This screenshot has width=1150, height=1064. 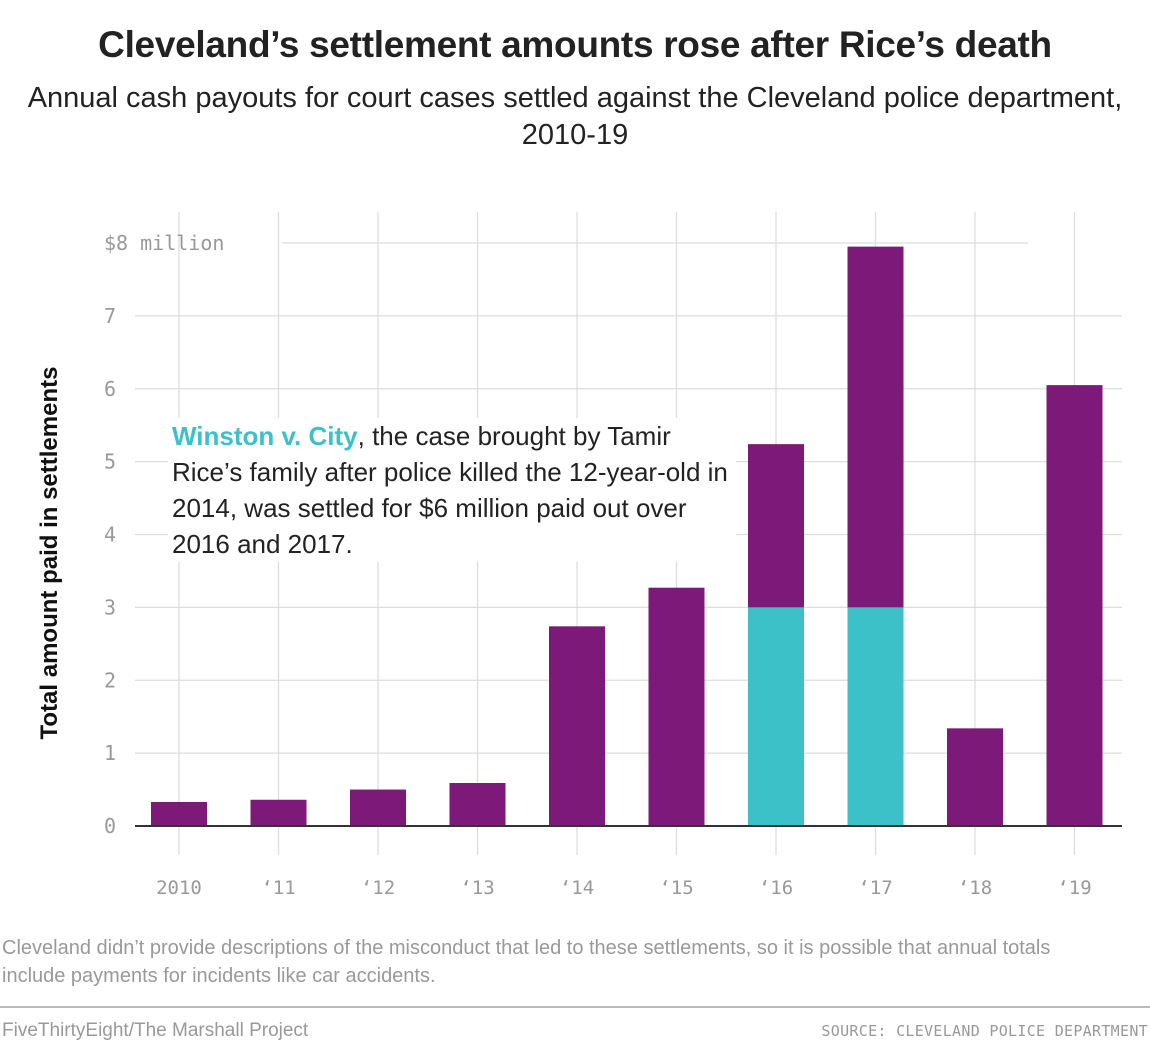 What do you see at coordinates (179, 888) in the screenshot?
I see `x-tick-label: 2010` at bounding box center [179, 888].